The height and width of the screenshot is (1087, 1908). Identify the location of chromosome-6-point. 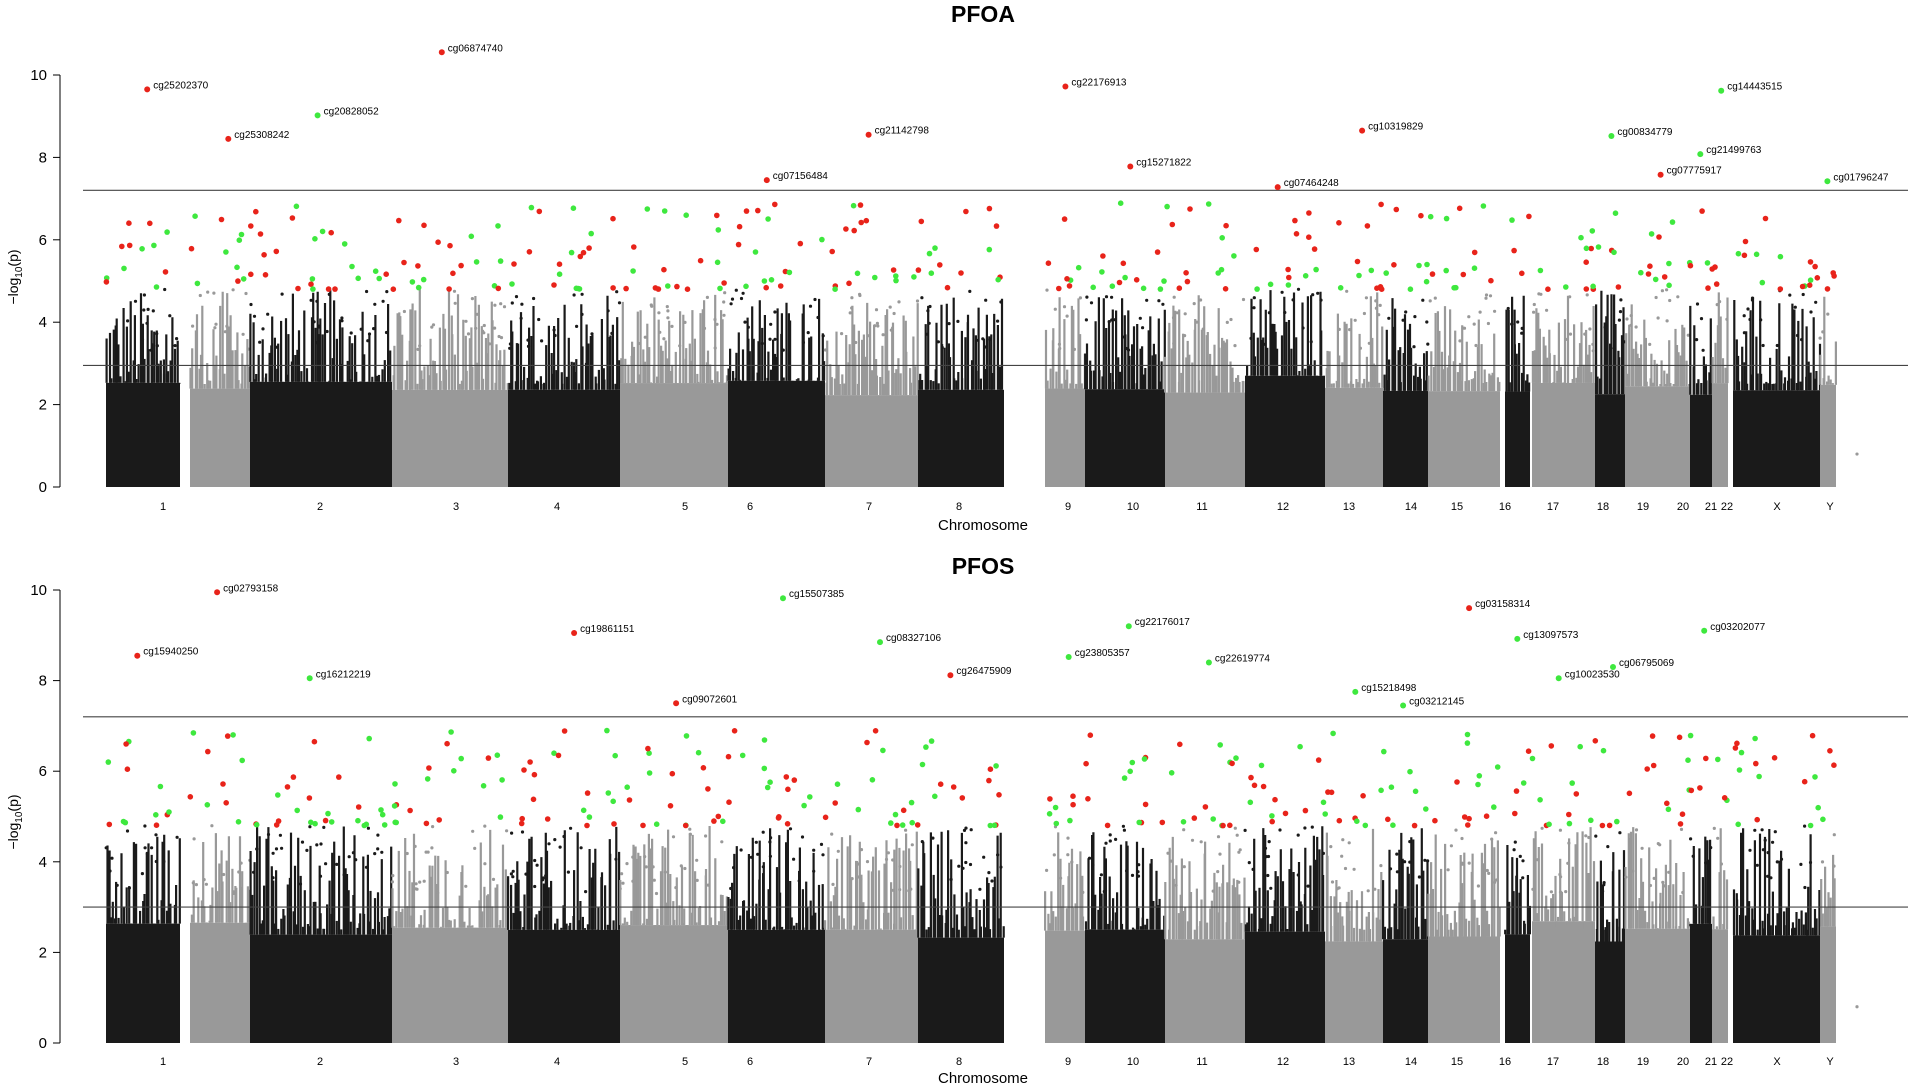
(639, 343).